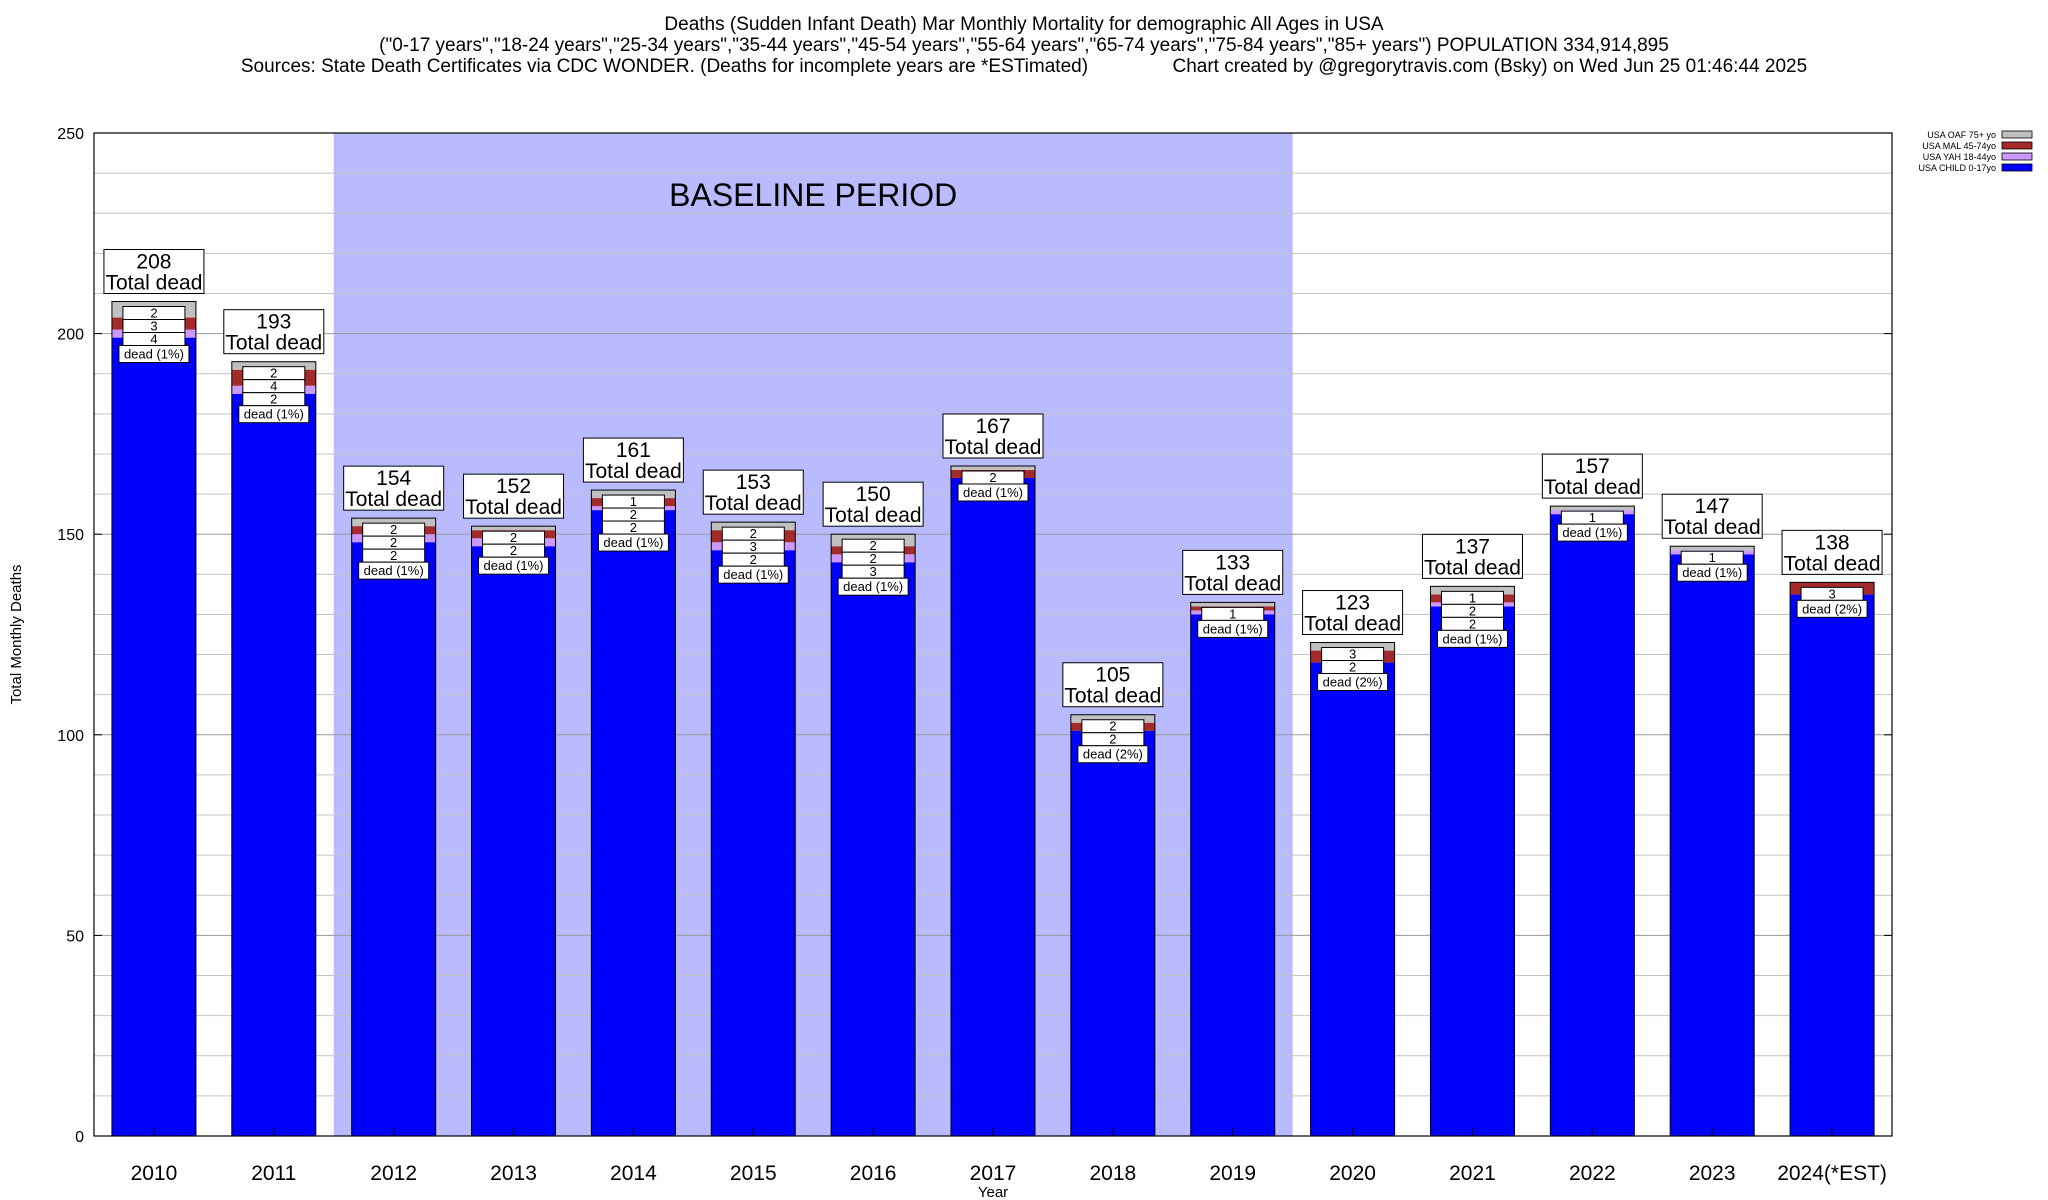 Image resolution: width=2048 pixels, height=1200 pixels. I want to click on total-value-label: 208, so click(153, 262).